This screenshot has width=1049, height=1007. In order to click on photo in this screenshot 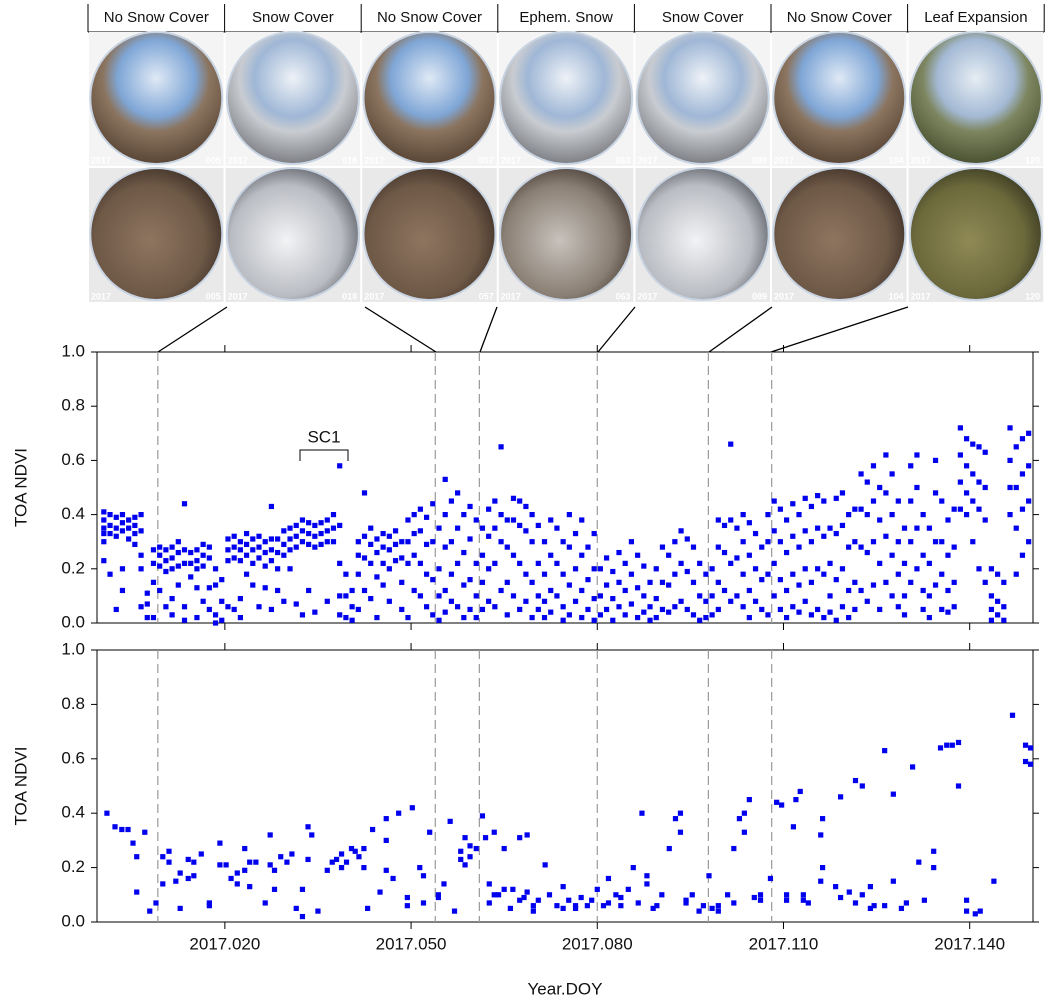, I will do `click(975, 234)`.